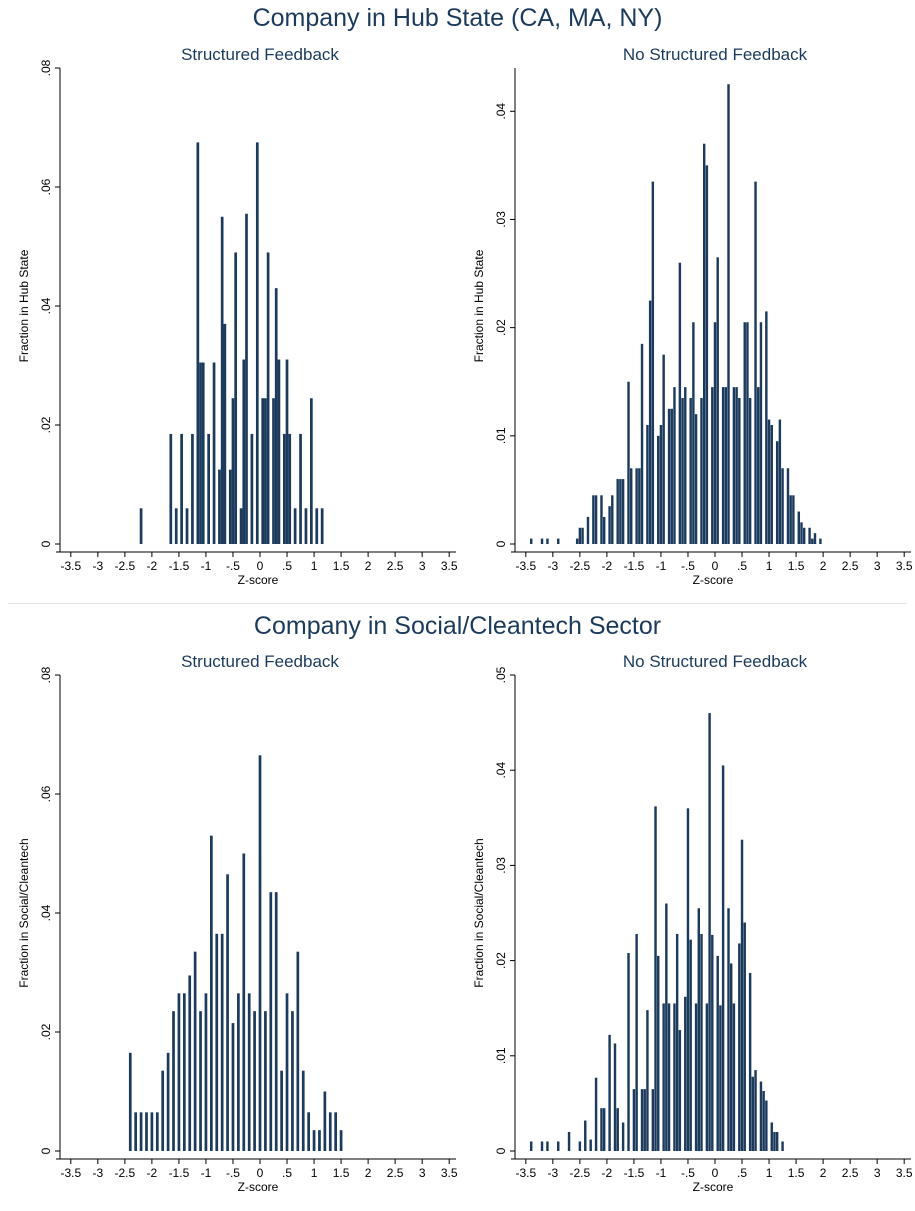 The width and height of the screenshot is (915, 1211). I want to click on x-tick-label: 3, so click(877, 1173).